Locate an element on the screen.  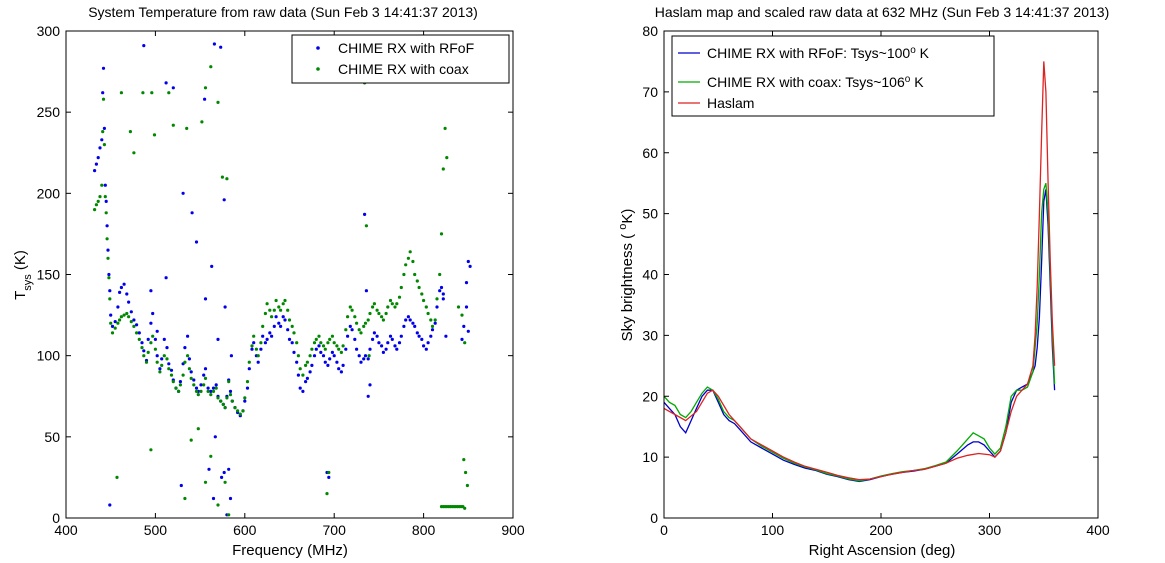
sky-legend-rfof-text: CHIME RX with RFoF: Tsys~100 is located at coordinates (808, 53).